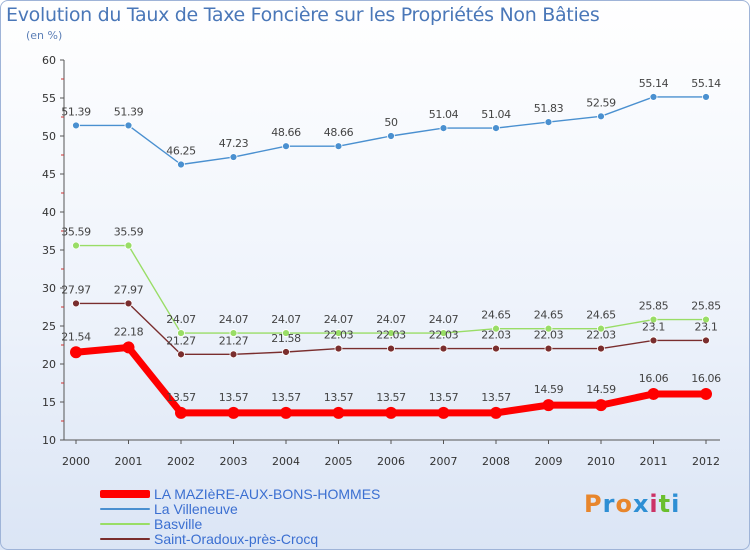 This screenshot has width=750, height=550. I want to click on data-label: 46.25, so click(181, 151).